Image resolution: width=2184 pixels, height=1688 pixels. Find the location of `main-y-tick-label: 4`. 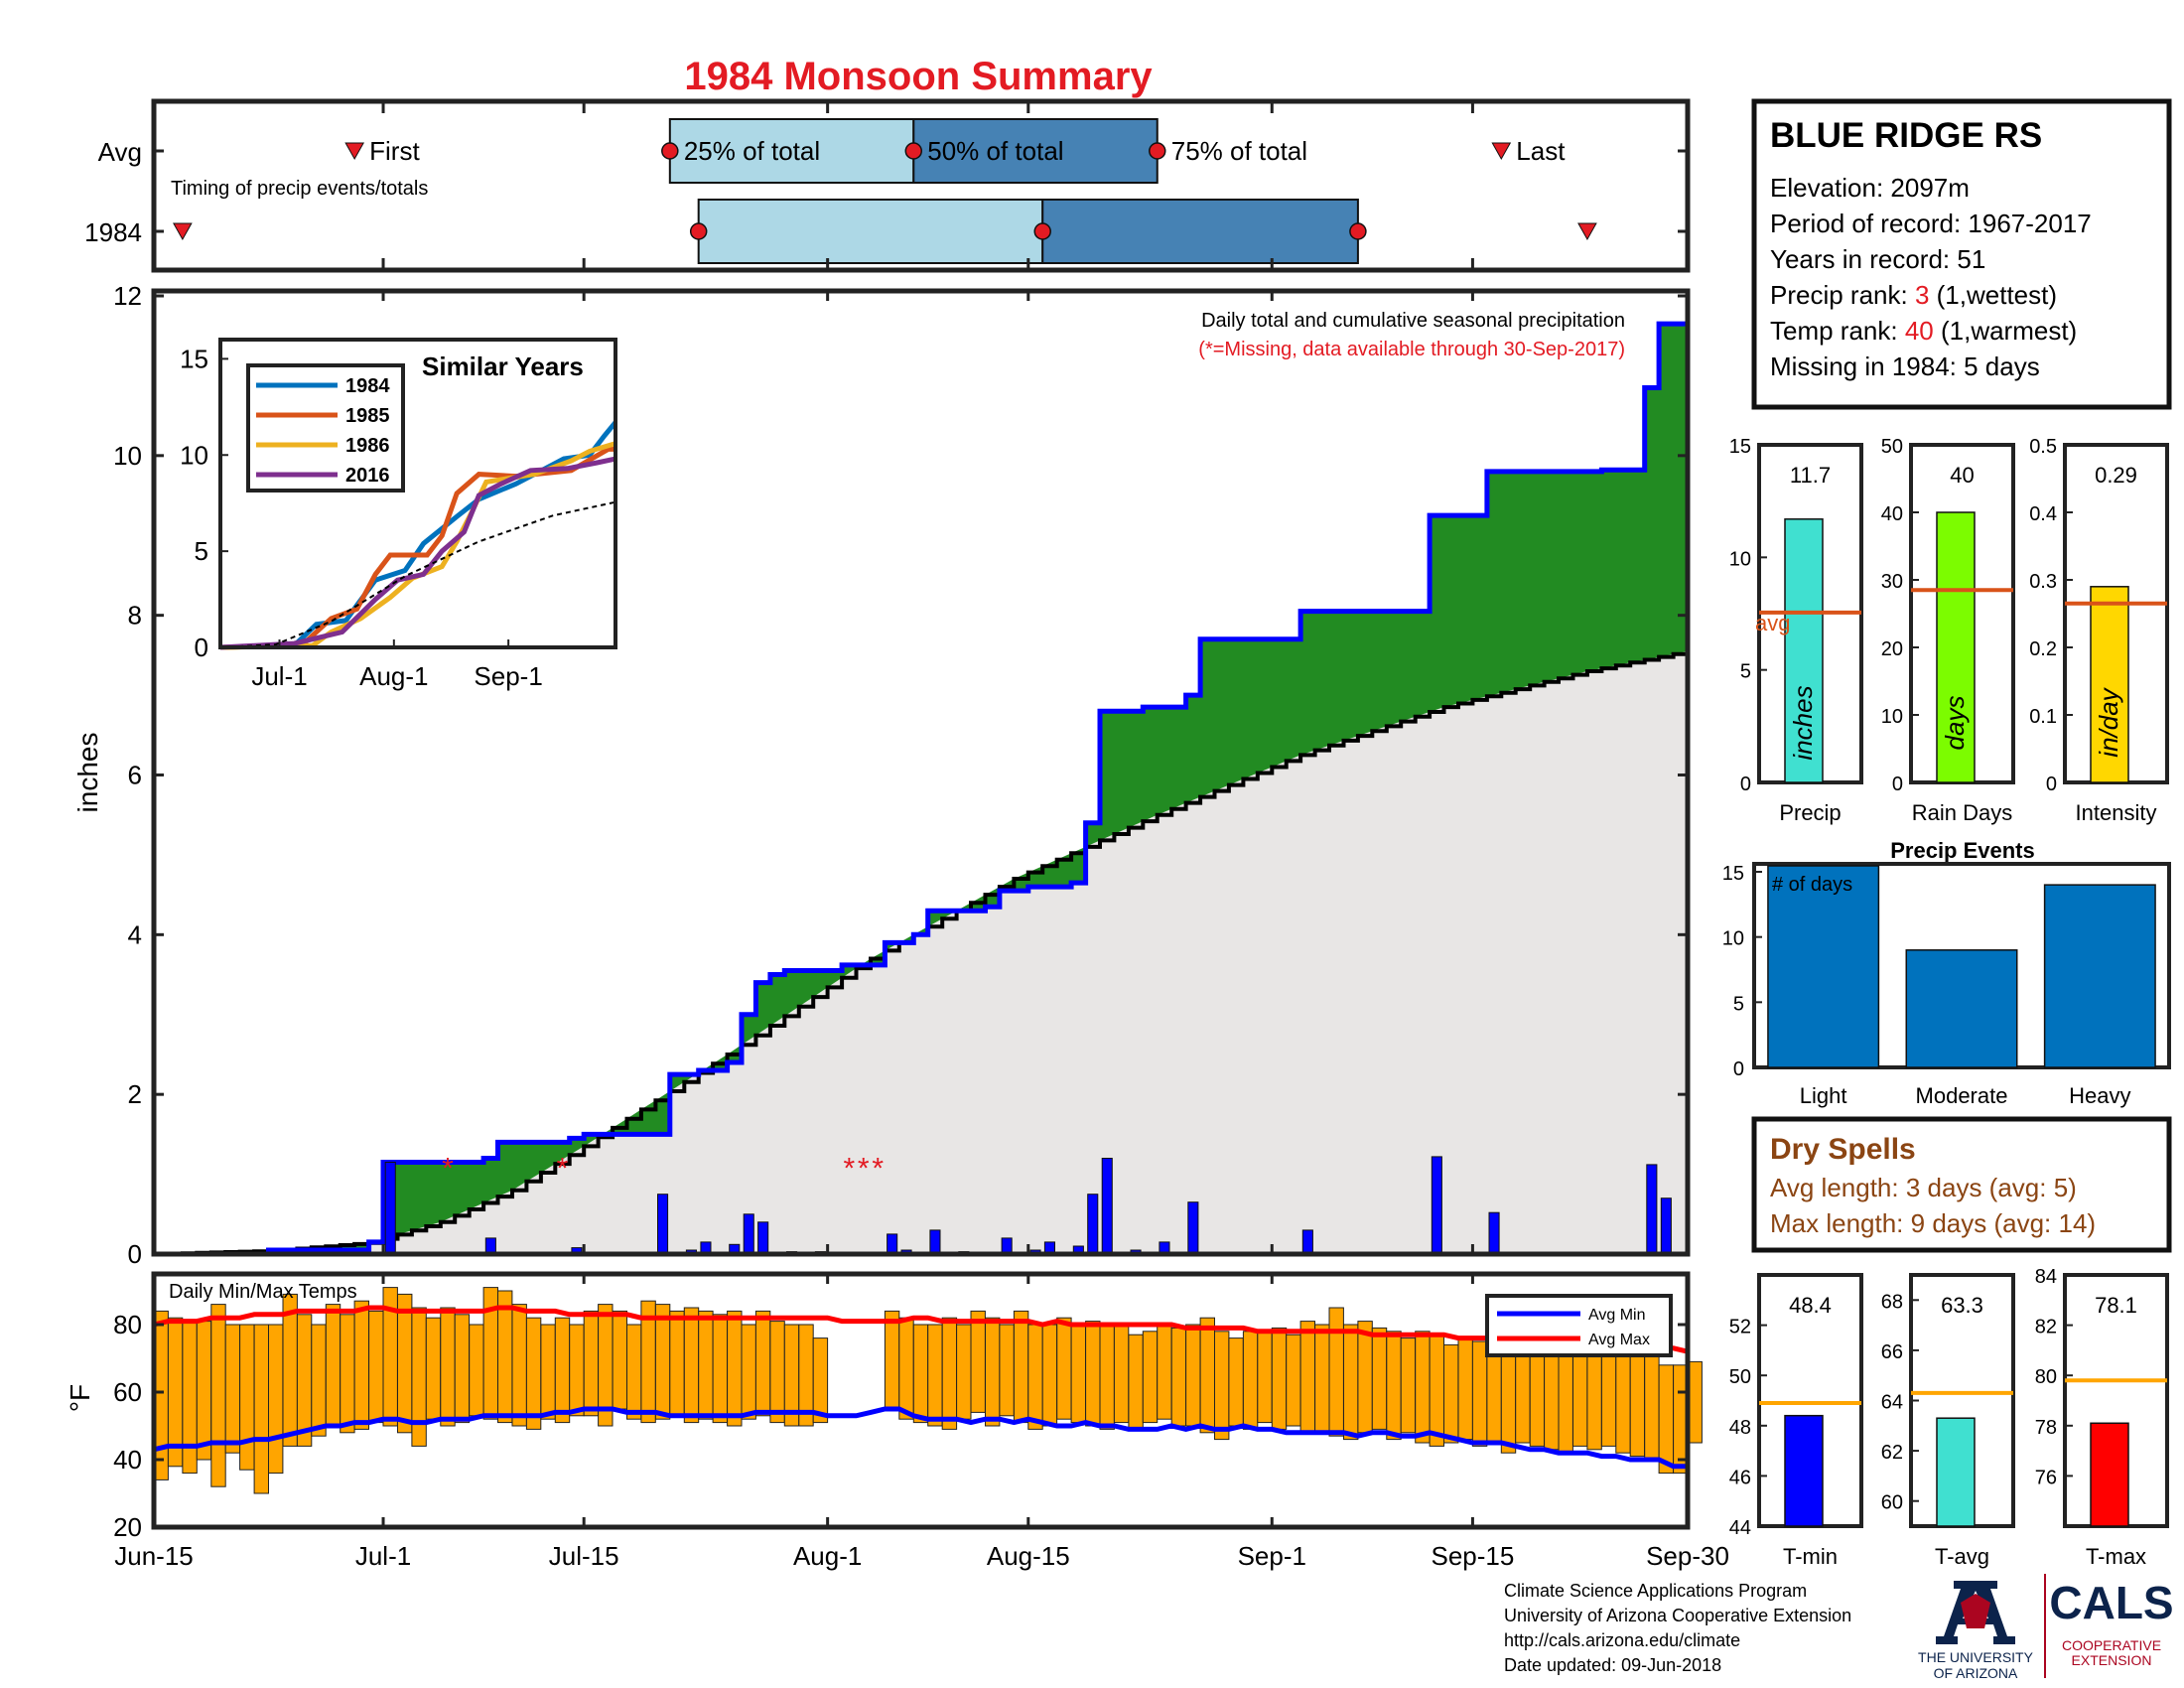

main-y-tick-label: 4 is located at coordinates (135, 934).